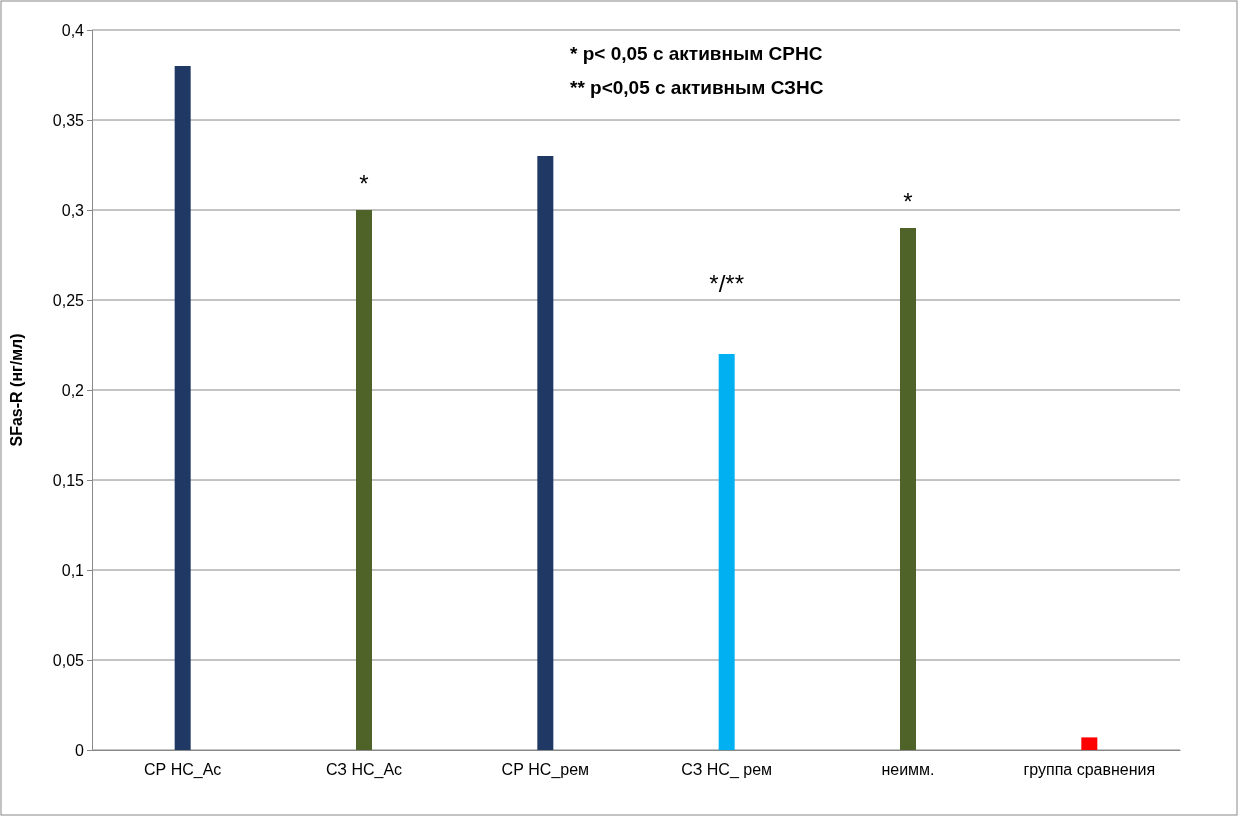 The height and width of the screenshot is (818, 1240). What do you see at coordinates (908, 770) in the screenshot?
I see `x-tick-label: неимм.` at bounding box center [908, 770].